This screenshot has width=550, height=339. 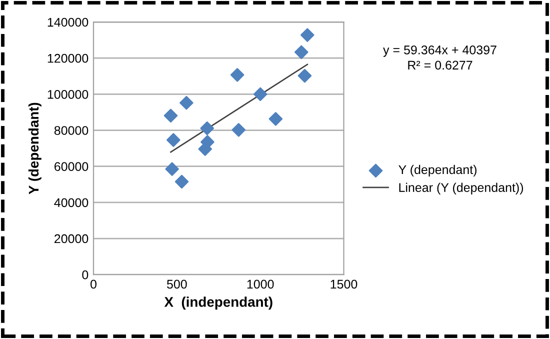 I want to click on legend-label: Y (dependant), so click(x=437, y=170).